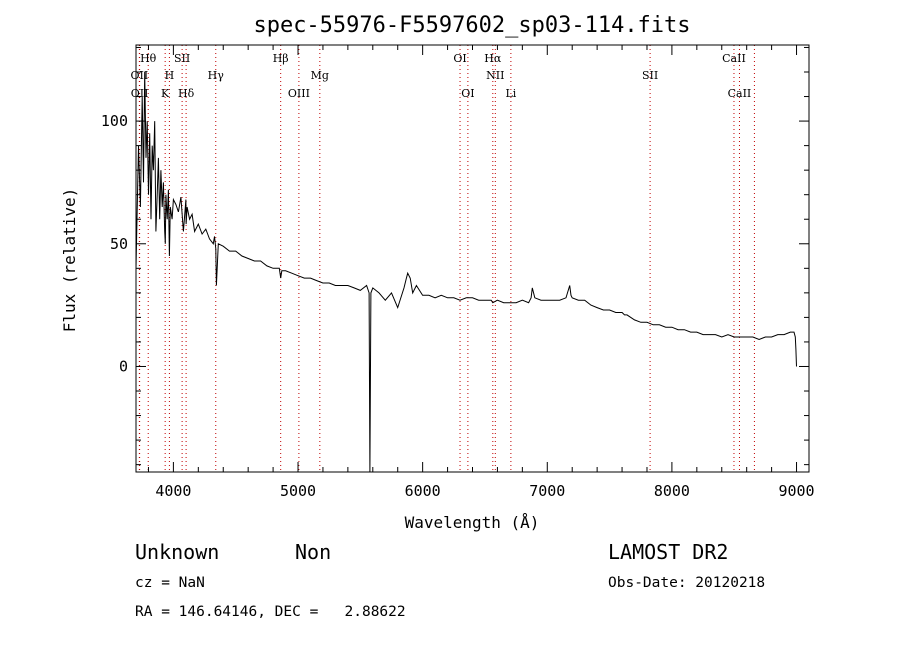  What do you see at coordinates (668, 552) in the screenshot?
I see `survey-name: LAMOST DR2` at bounding box center [668, 552].